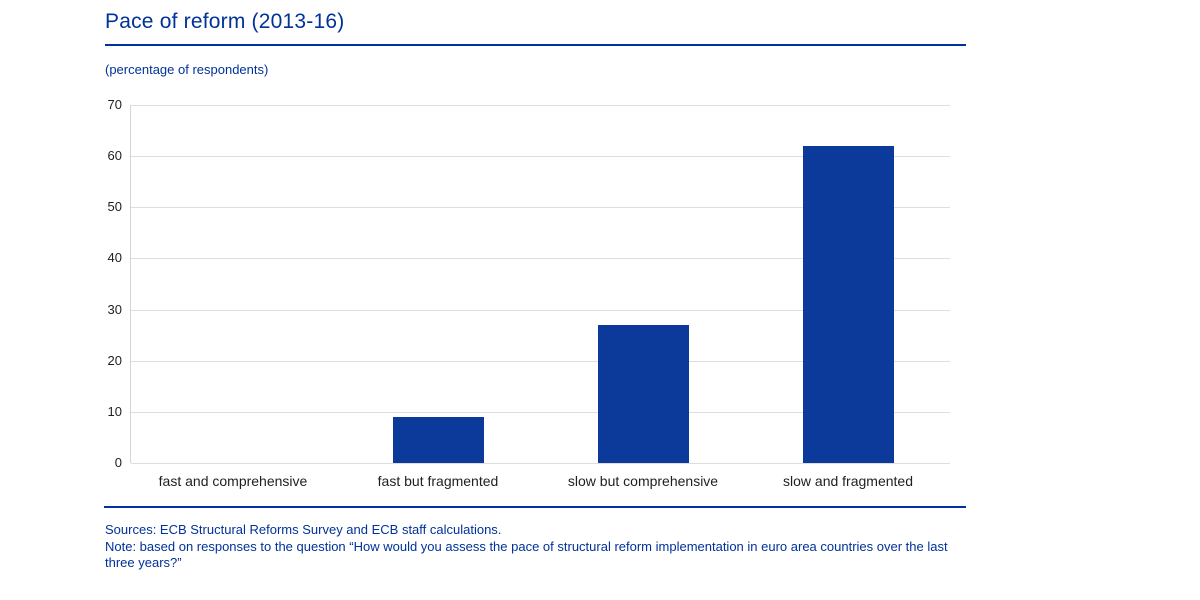 Image resolution: width=1200 pixels, height=600 pixels. Describe the element at coordinates (118, 462) in the screenshot. I see `ytick-label-0: 0` at that location.